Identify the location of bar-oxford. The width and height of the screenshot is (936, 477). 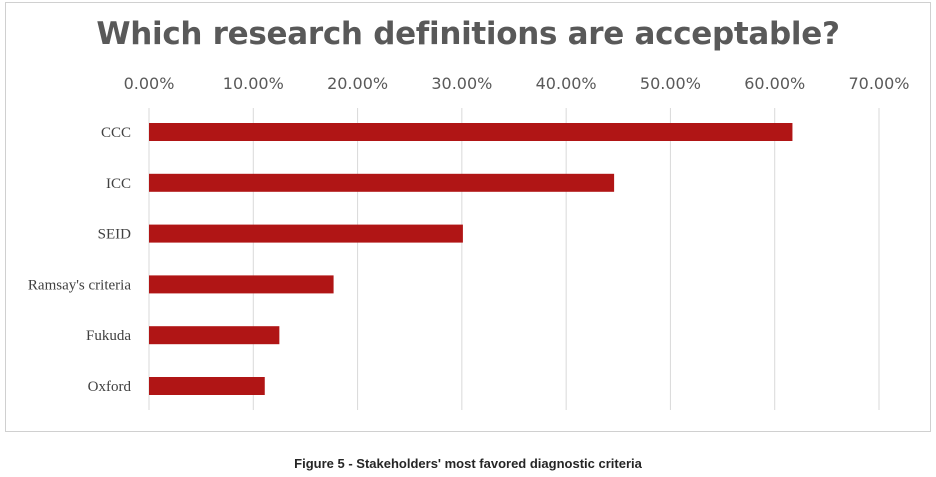
(207, 386).